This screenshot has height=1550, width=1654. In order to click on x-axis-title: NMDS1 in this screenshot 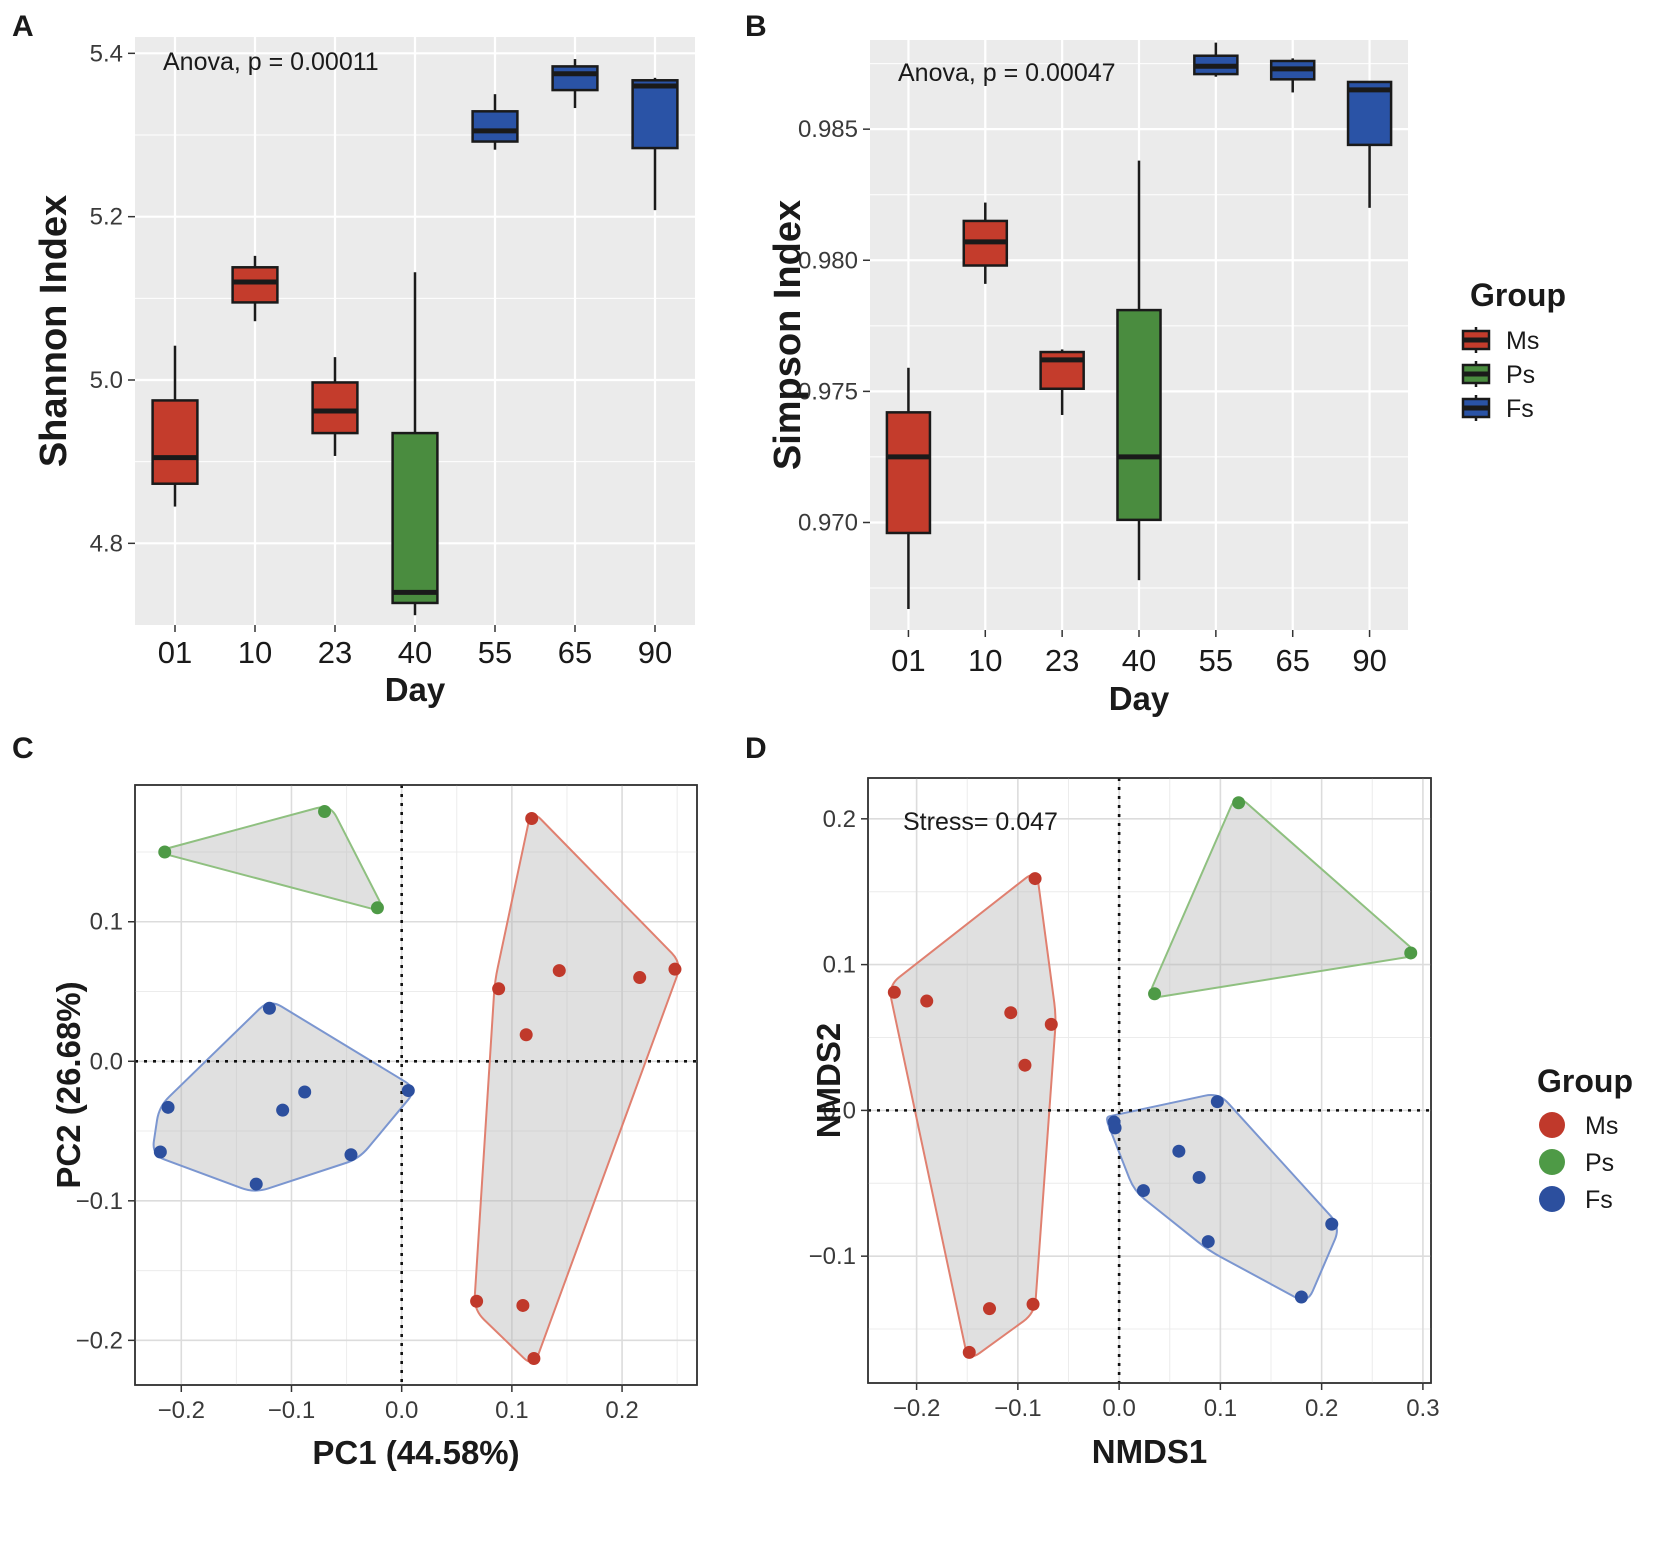, I will do `click(1150, 1451)`.